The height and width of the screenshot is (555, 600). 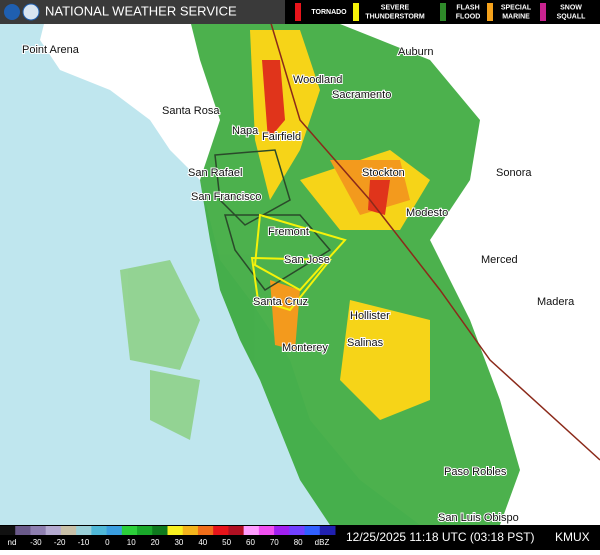 What do you see at coordinates (31, 12) in the screenshot?
I see `nws-logo` at bounding box center [31, 12].